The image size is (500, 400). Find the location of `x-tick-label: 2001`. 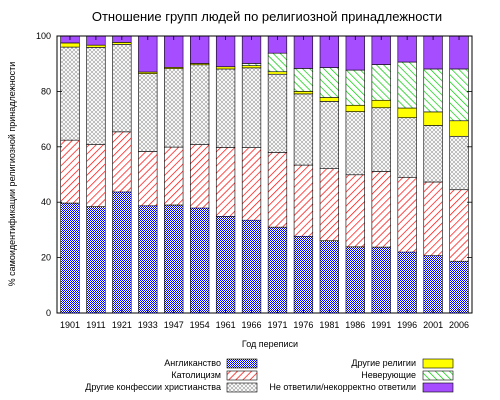

x-tick-label: 2001 is located at coordinates (433, 325).